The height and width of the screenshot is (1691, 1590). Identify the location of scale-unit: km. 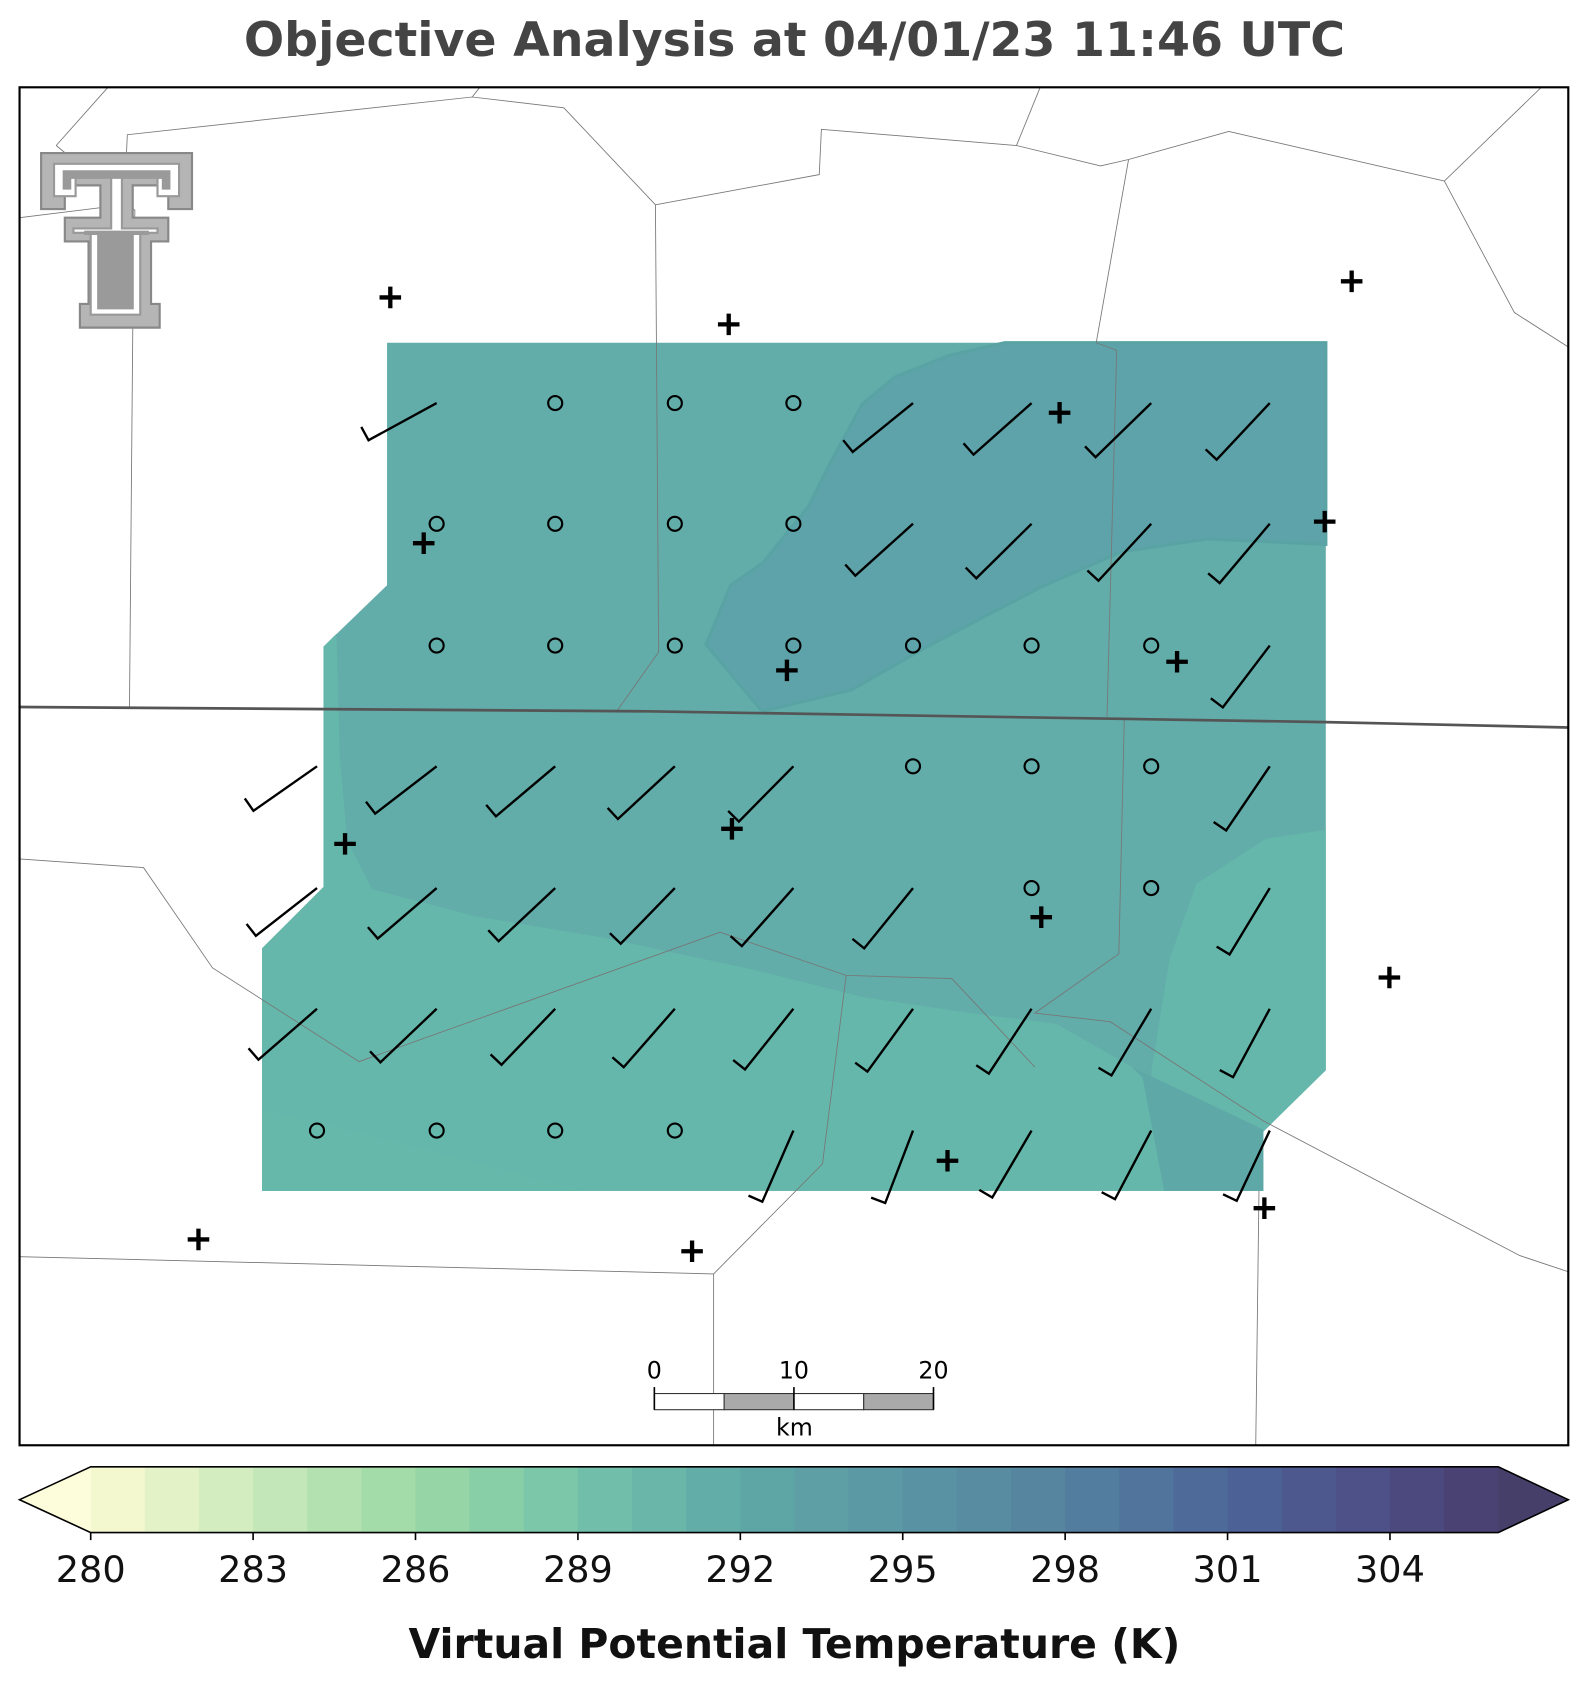
(794, 1428).